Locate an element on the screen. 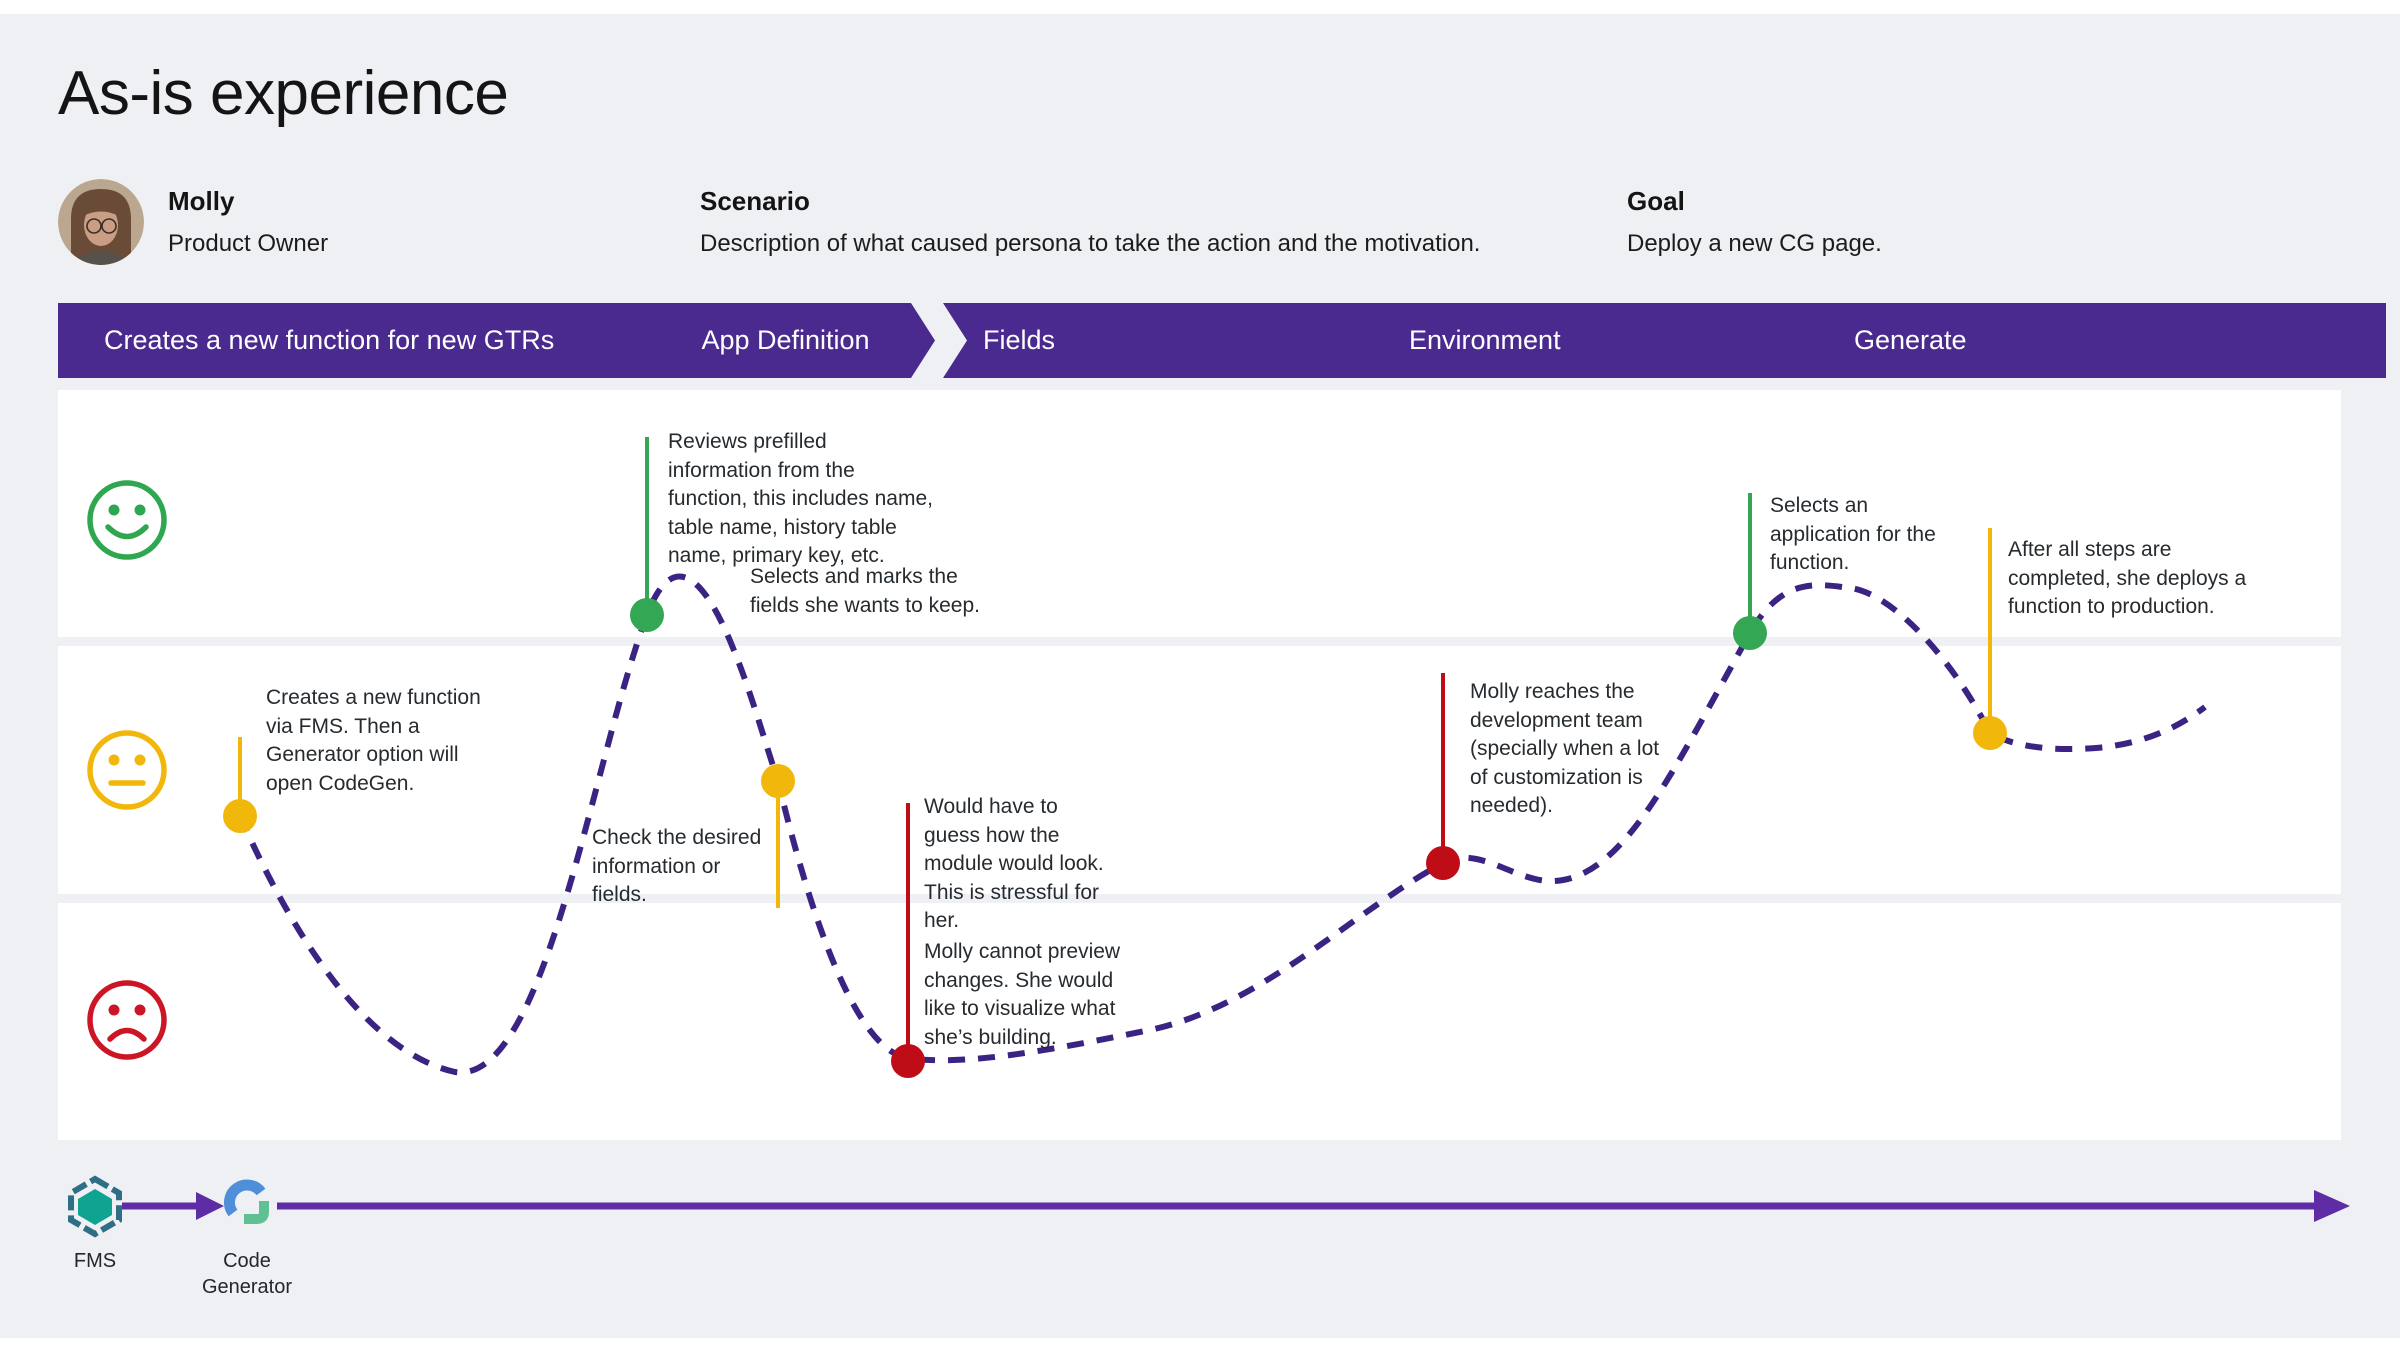 The width and height of the screenshot is (2400, 1350). code-generator-icon is located at coordinates (246, 1201).